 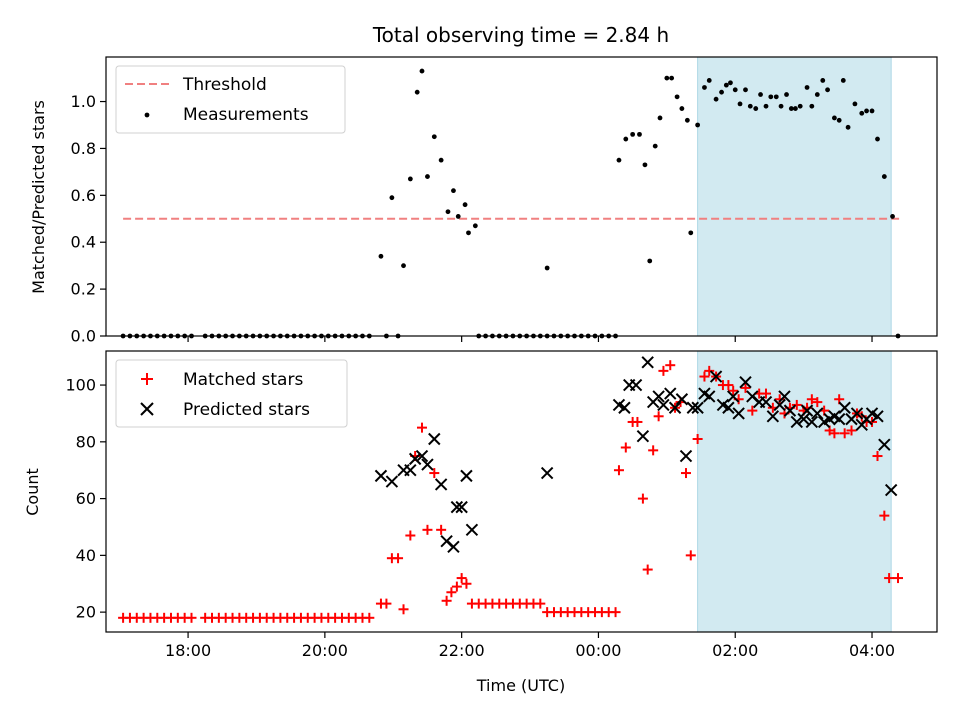 What do you see at coordinates (86, 555) in the screenshot?
I see `y-tick-label: 40` at bounding box center [86, 555].